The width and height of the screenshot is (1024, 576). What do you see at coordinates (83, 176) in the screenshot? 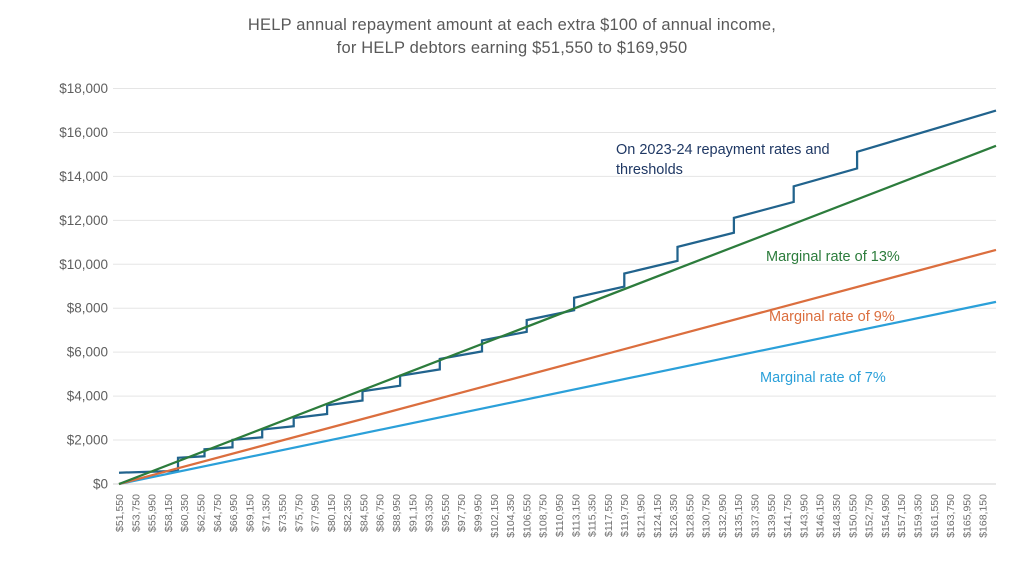
I see `y-tick-label: $14,000` at bounding box center [83, 176].